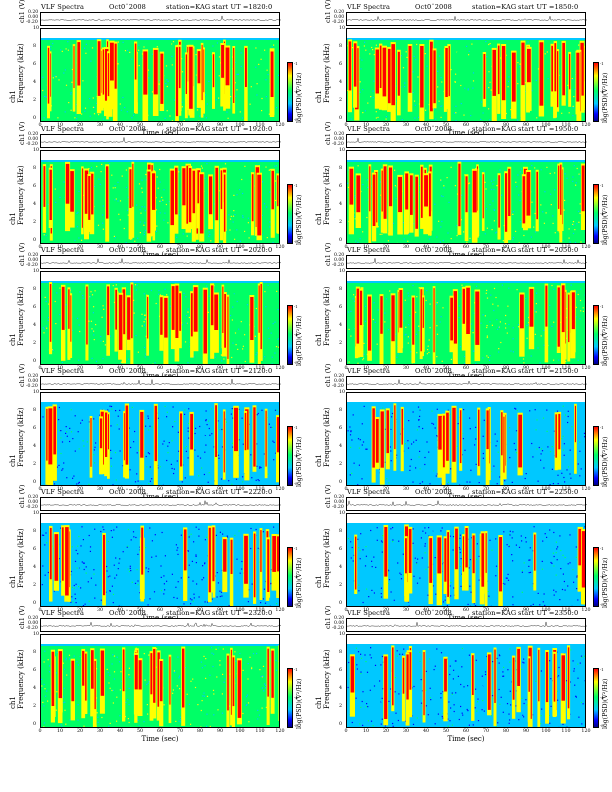 The height and width of the screenshot is (792, 612). I want to click on time-tick: 110, so click(566, 247).